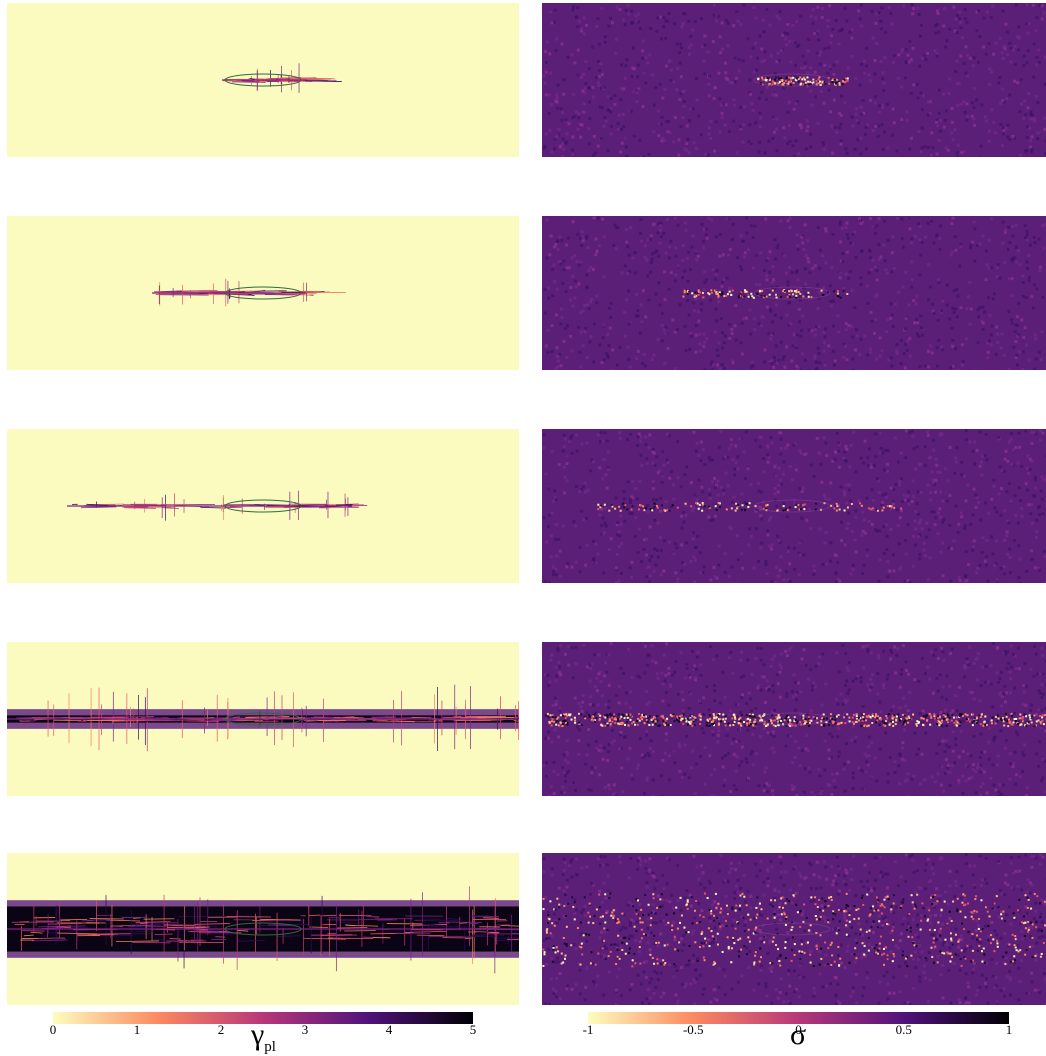  Describe the element at coordinates (389, 1030) in the screenshot. I see `gamma-tick-label: 4` at that location.